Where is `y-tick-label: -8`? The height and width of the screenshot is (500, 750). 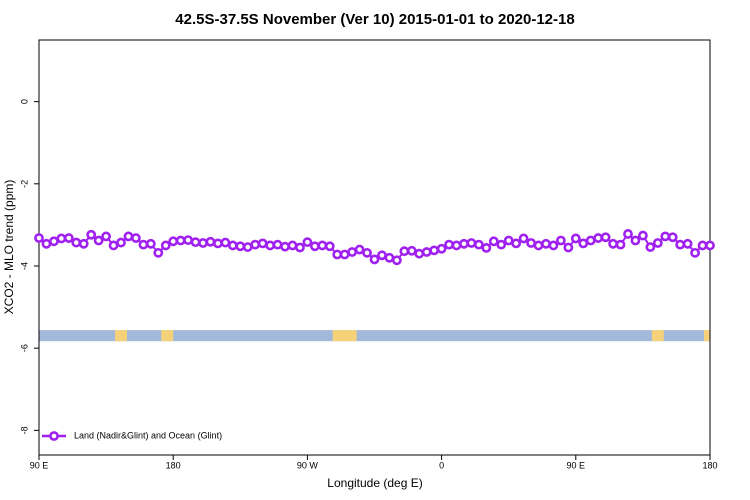 y-tick-label: -8 is located at coordinates (24, 430).